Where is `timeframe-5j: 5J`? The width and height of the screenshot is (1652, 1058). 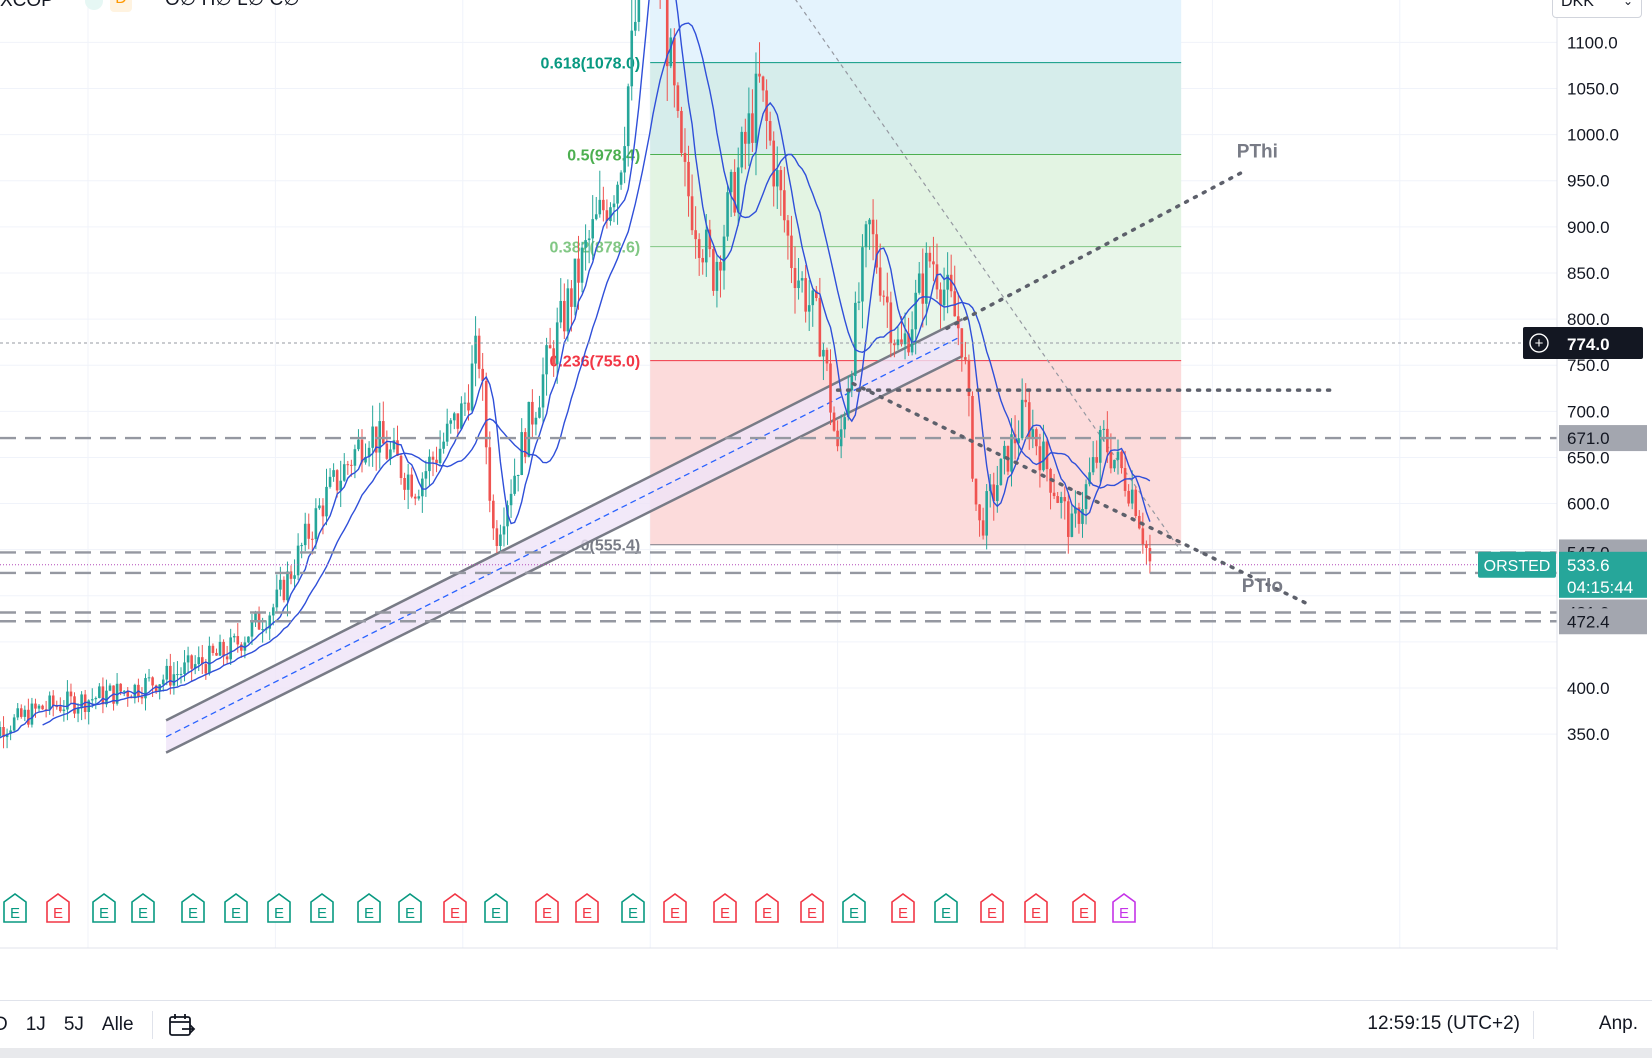
timeframe-5j: 5J is located at coordinates (73, 1024).